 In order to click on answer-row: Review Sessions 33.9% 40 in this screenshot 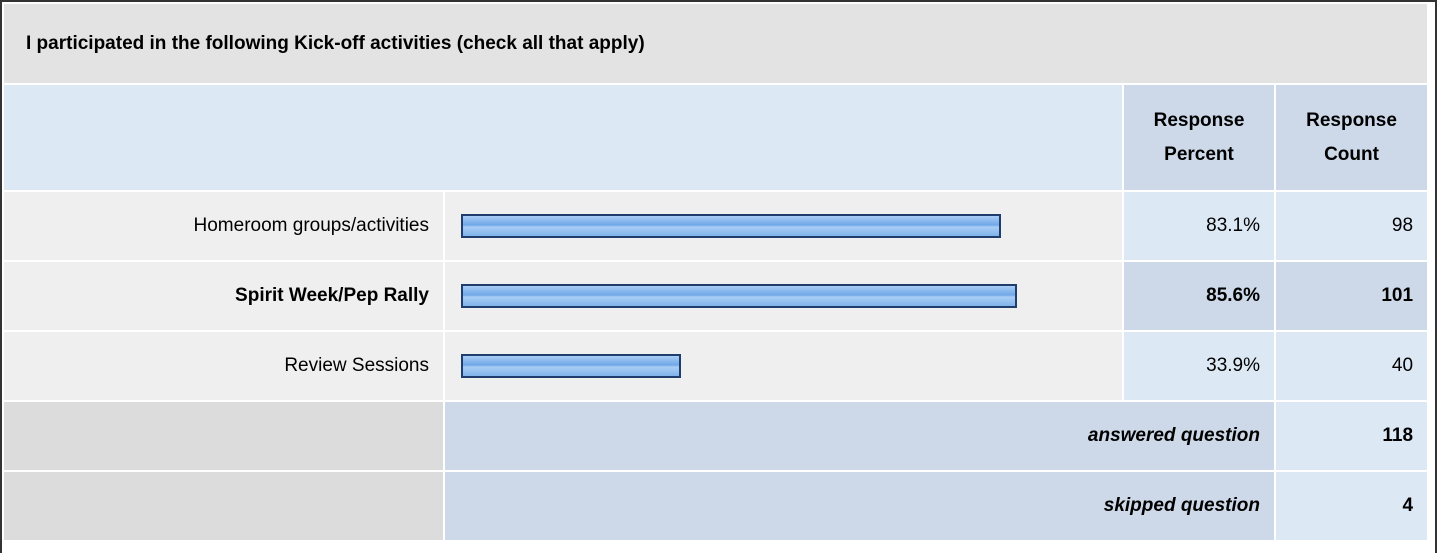, I will do `click(716, 366)`.